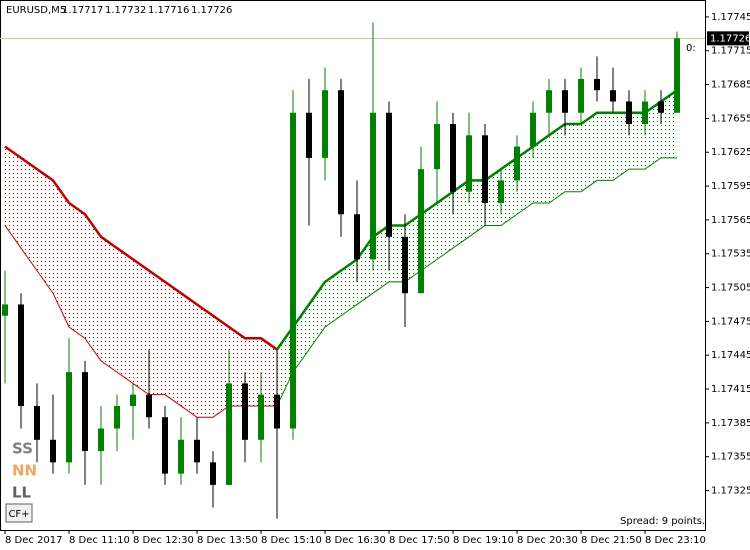 This screenshot has height=550, width=750. What do you see at coordinates (141, 248) in the screenshot?
I see `band-upper` at bounding box center [141, 248].